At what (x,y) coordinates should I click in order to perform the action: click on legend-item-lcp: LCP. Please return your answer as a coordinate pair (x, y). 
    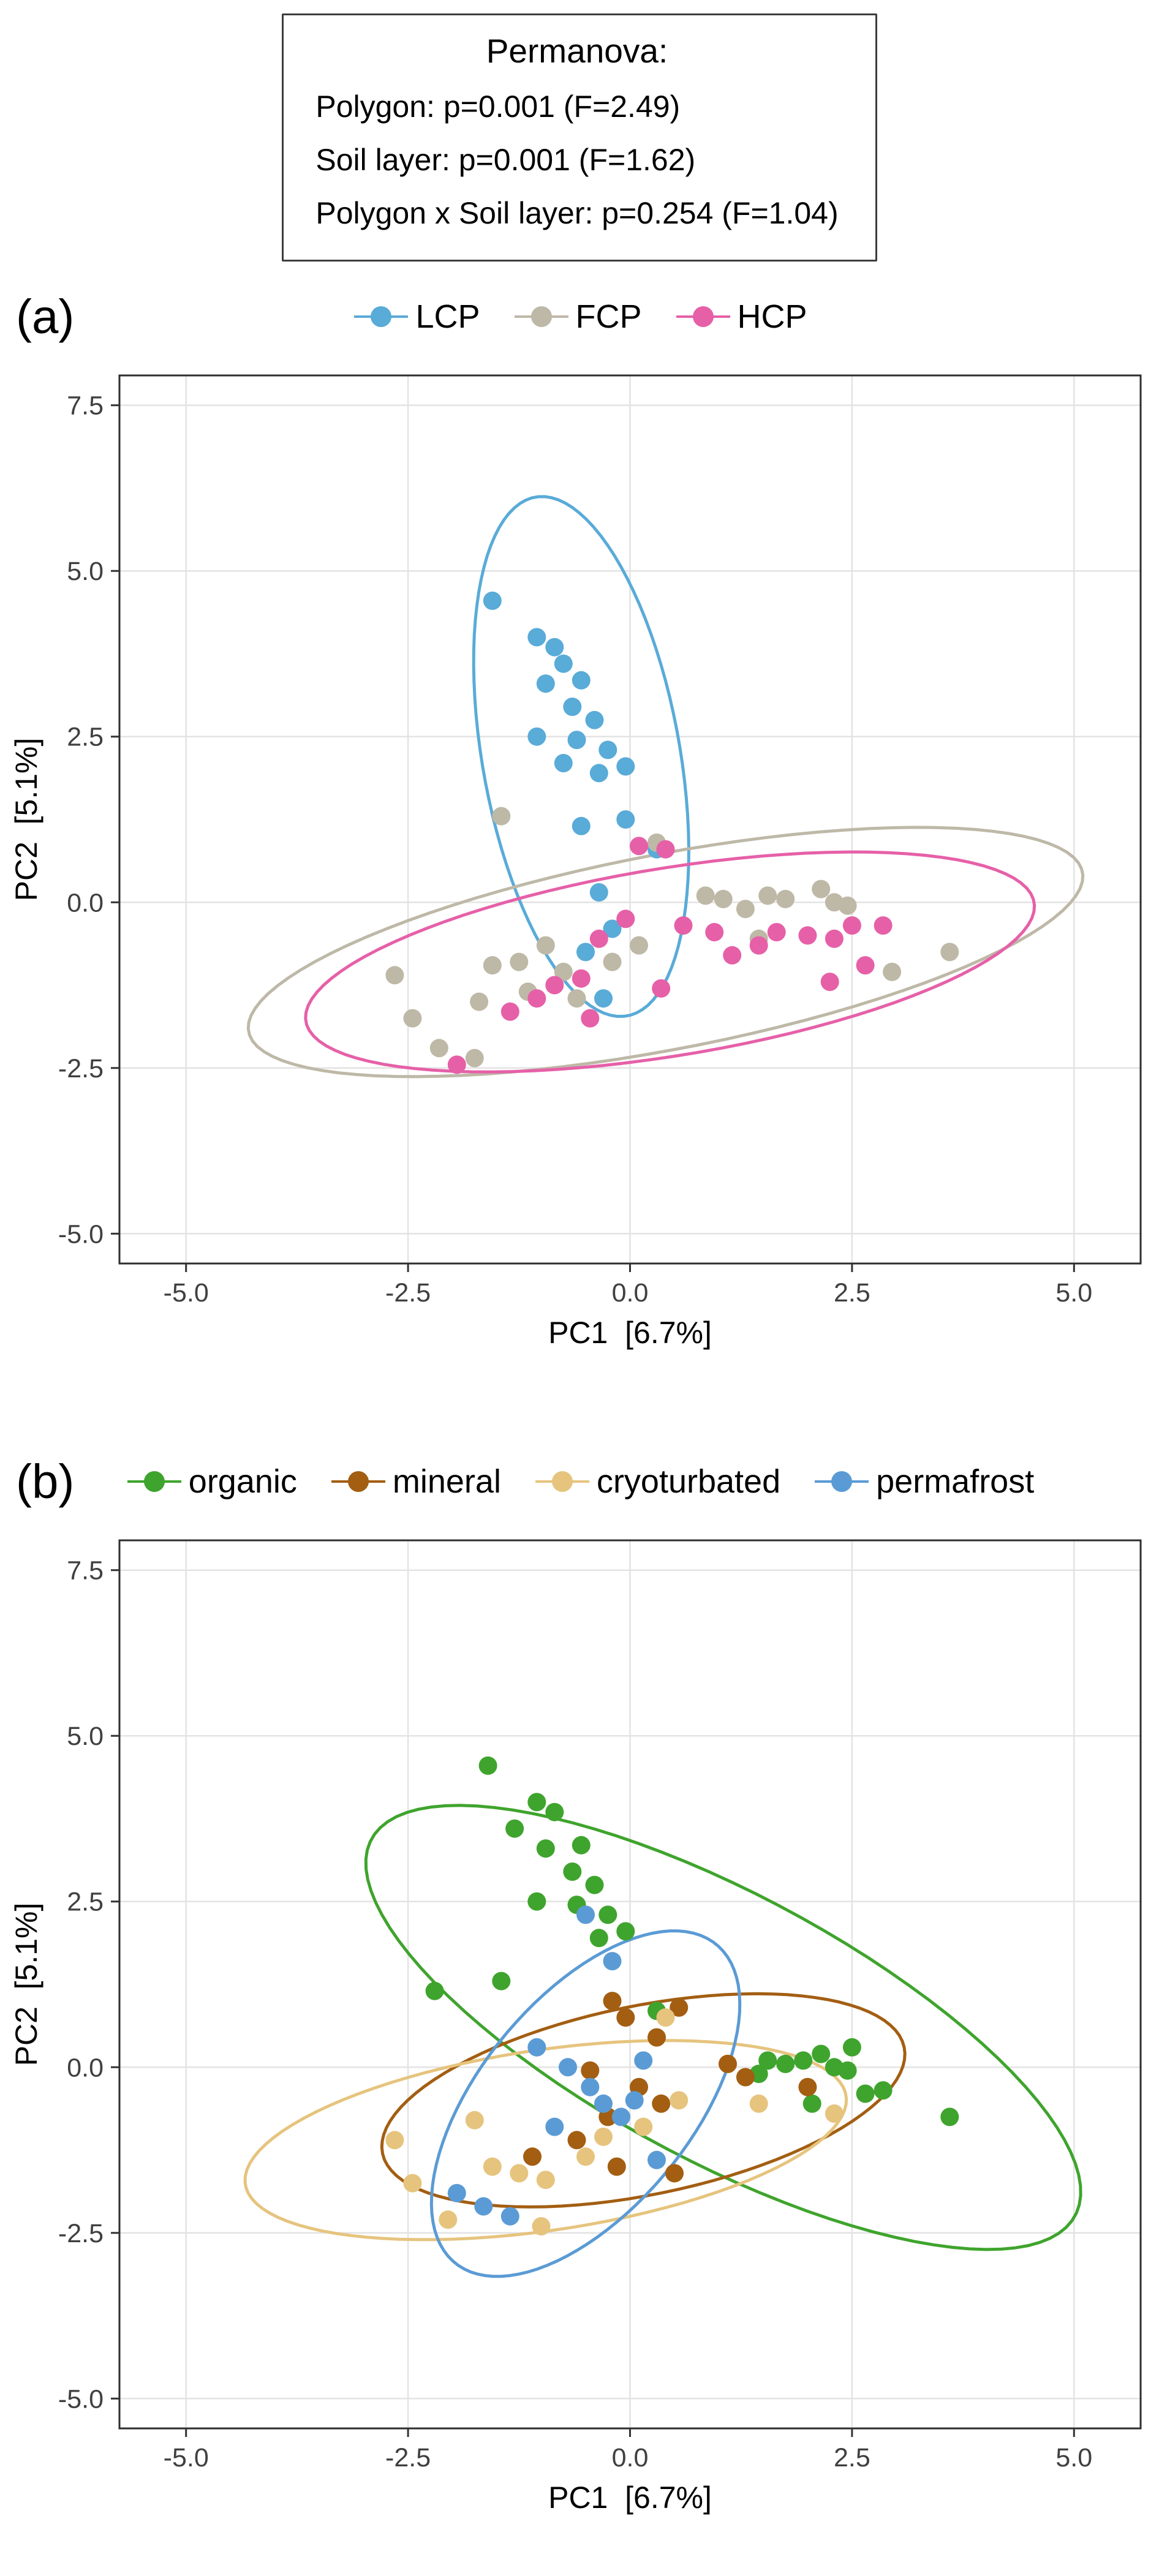
    Looking at the image, I should click on (416, 317).